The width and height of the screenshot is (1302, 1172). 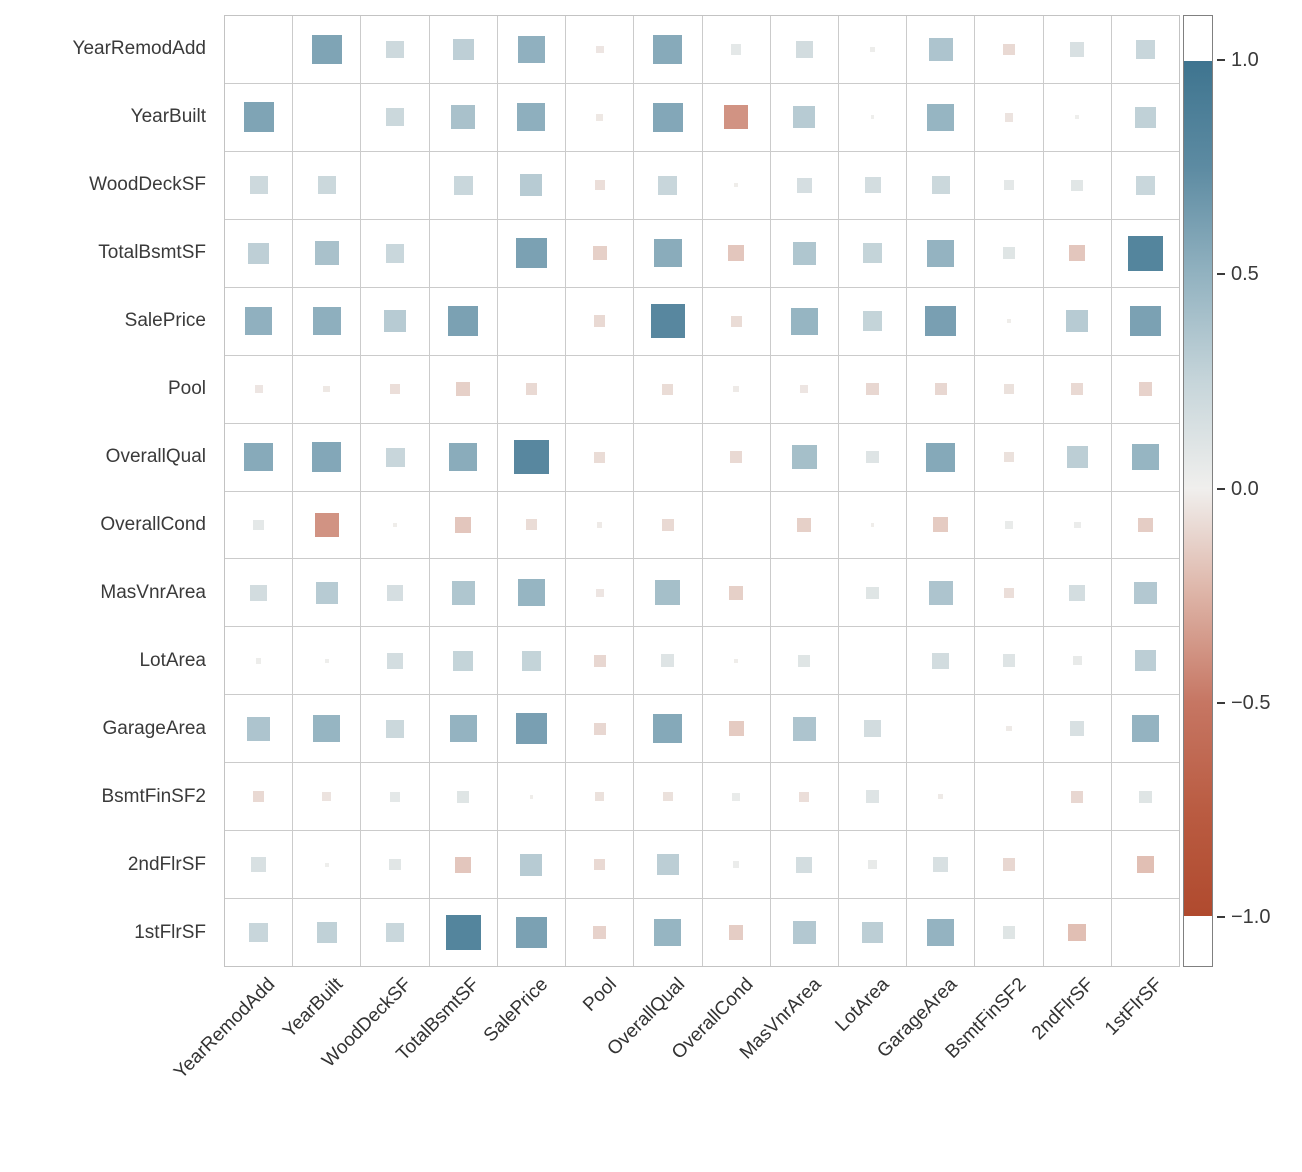 I want to click on row-label-BsmtFinSF2: BsmtFinSF2, so click(x=153, y=796).